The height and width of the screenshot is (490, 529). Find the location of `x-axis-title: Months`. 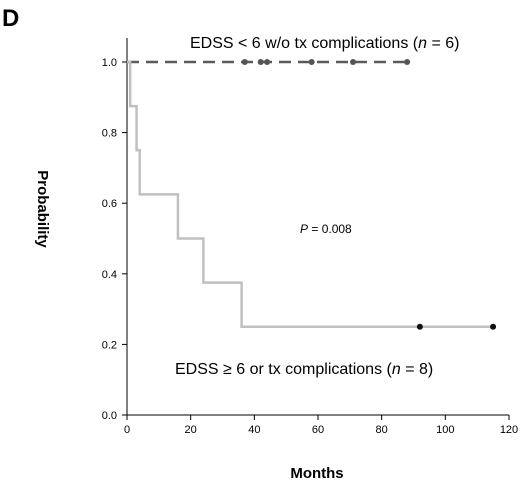

x-axis-title: Months is located at coordinates (316, 473).